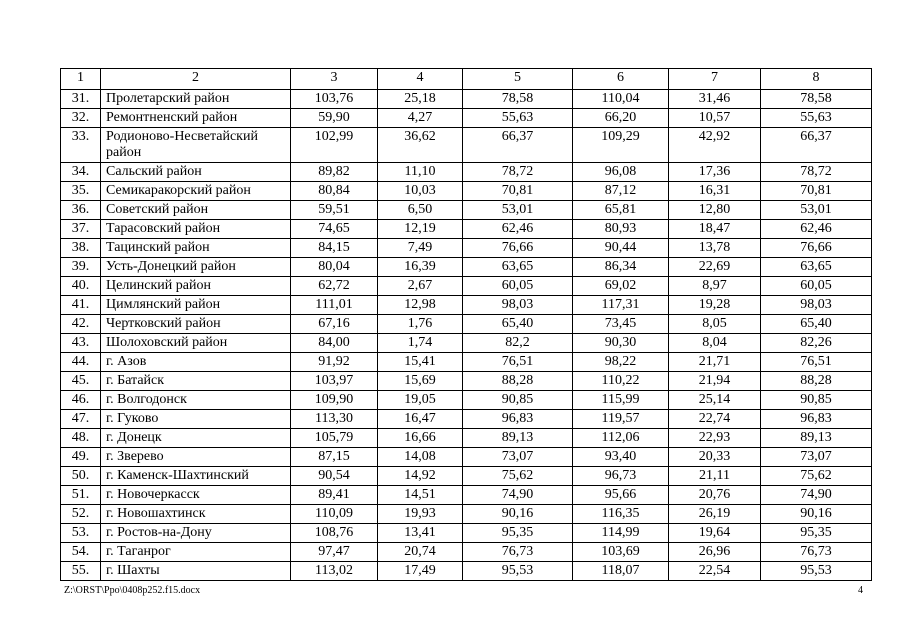 Image resolution: width=905 pixels, height=640 pixels. I want to click on value-cell: 90,44, so click(620, 248).